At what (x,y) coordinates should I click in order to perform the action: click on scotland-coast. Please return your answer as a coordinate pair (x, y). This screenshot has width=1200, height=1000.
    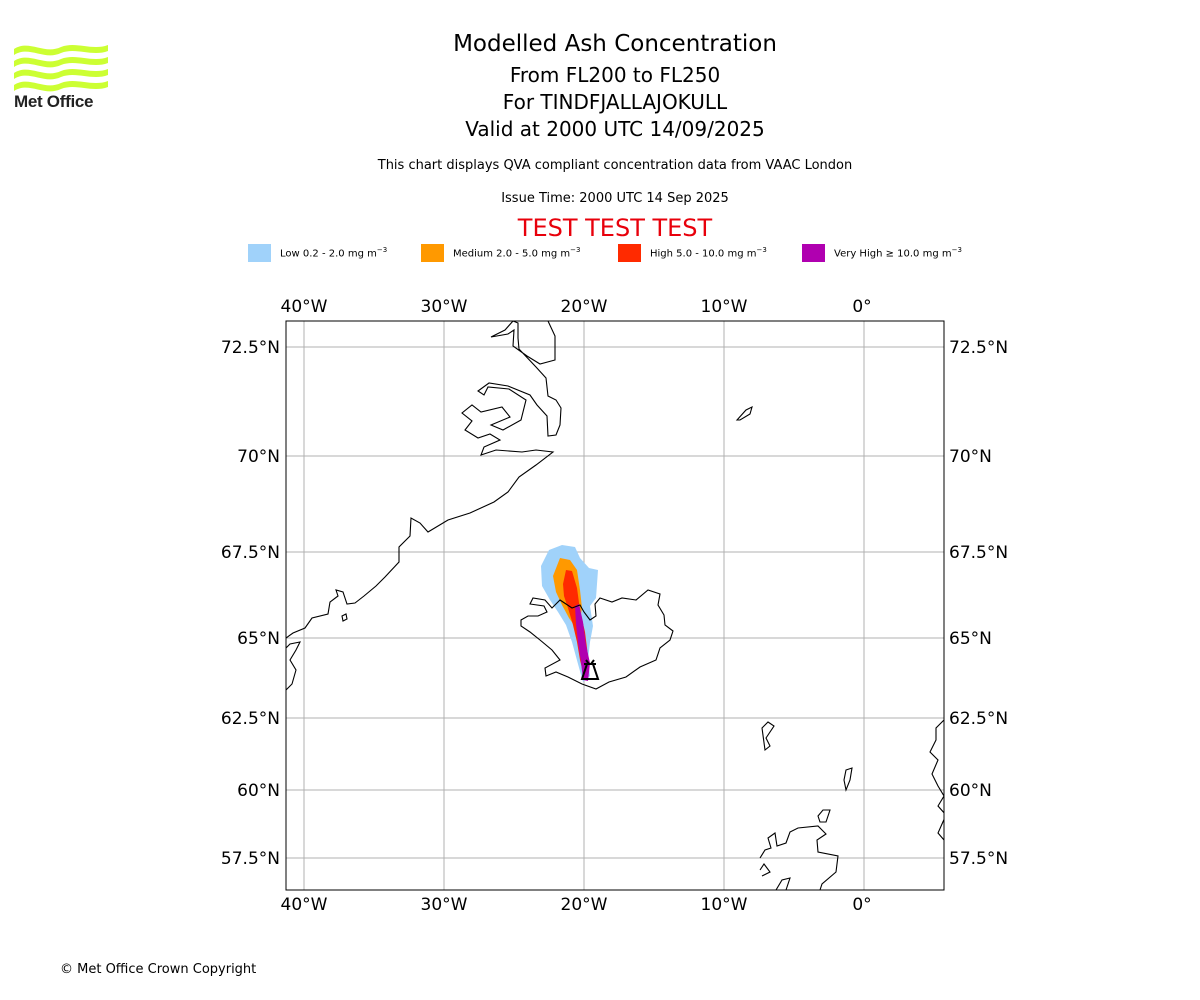
    Looking at the image, I should click on (799, 857).